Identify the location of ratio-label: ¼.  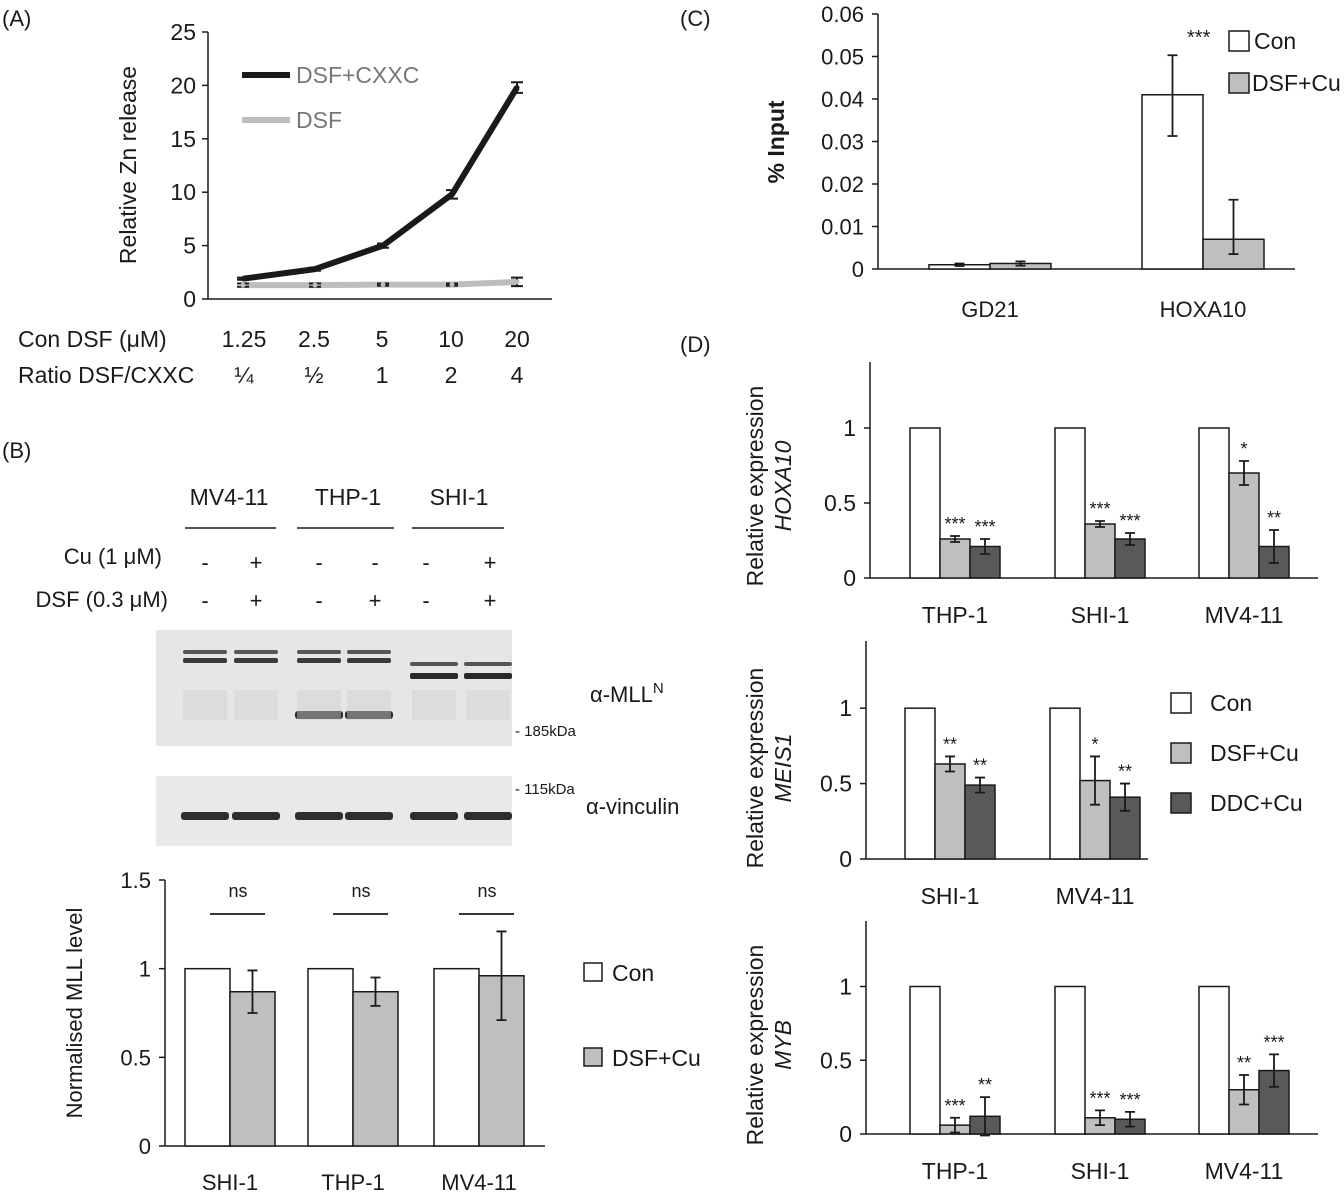
(244, 375).